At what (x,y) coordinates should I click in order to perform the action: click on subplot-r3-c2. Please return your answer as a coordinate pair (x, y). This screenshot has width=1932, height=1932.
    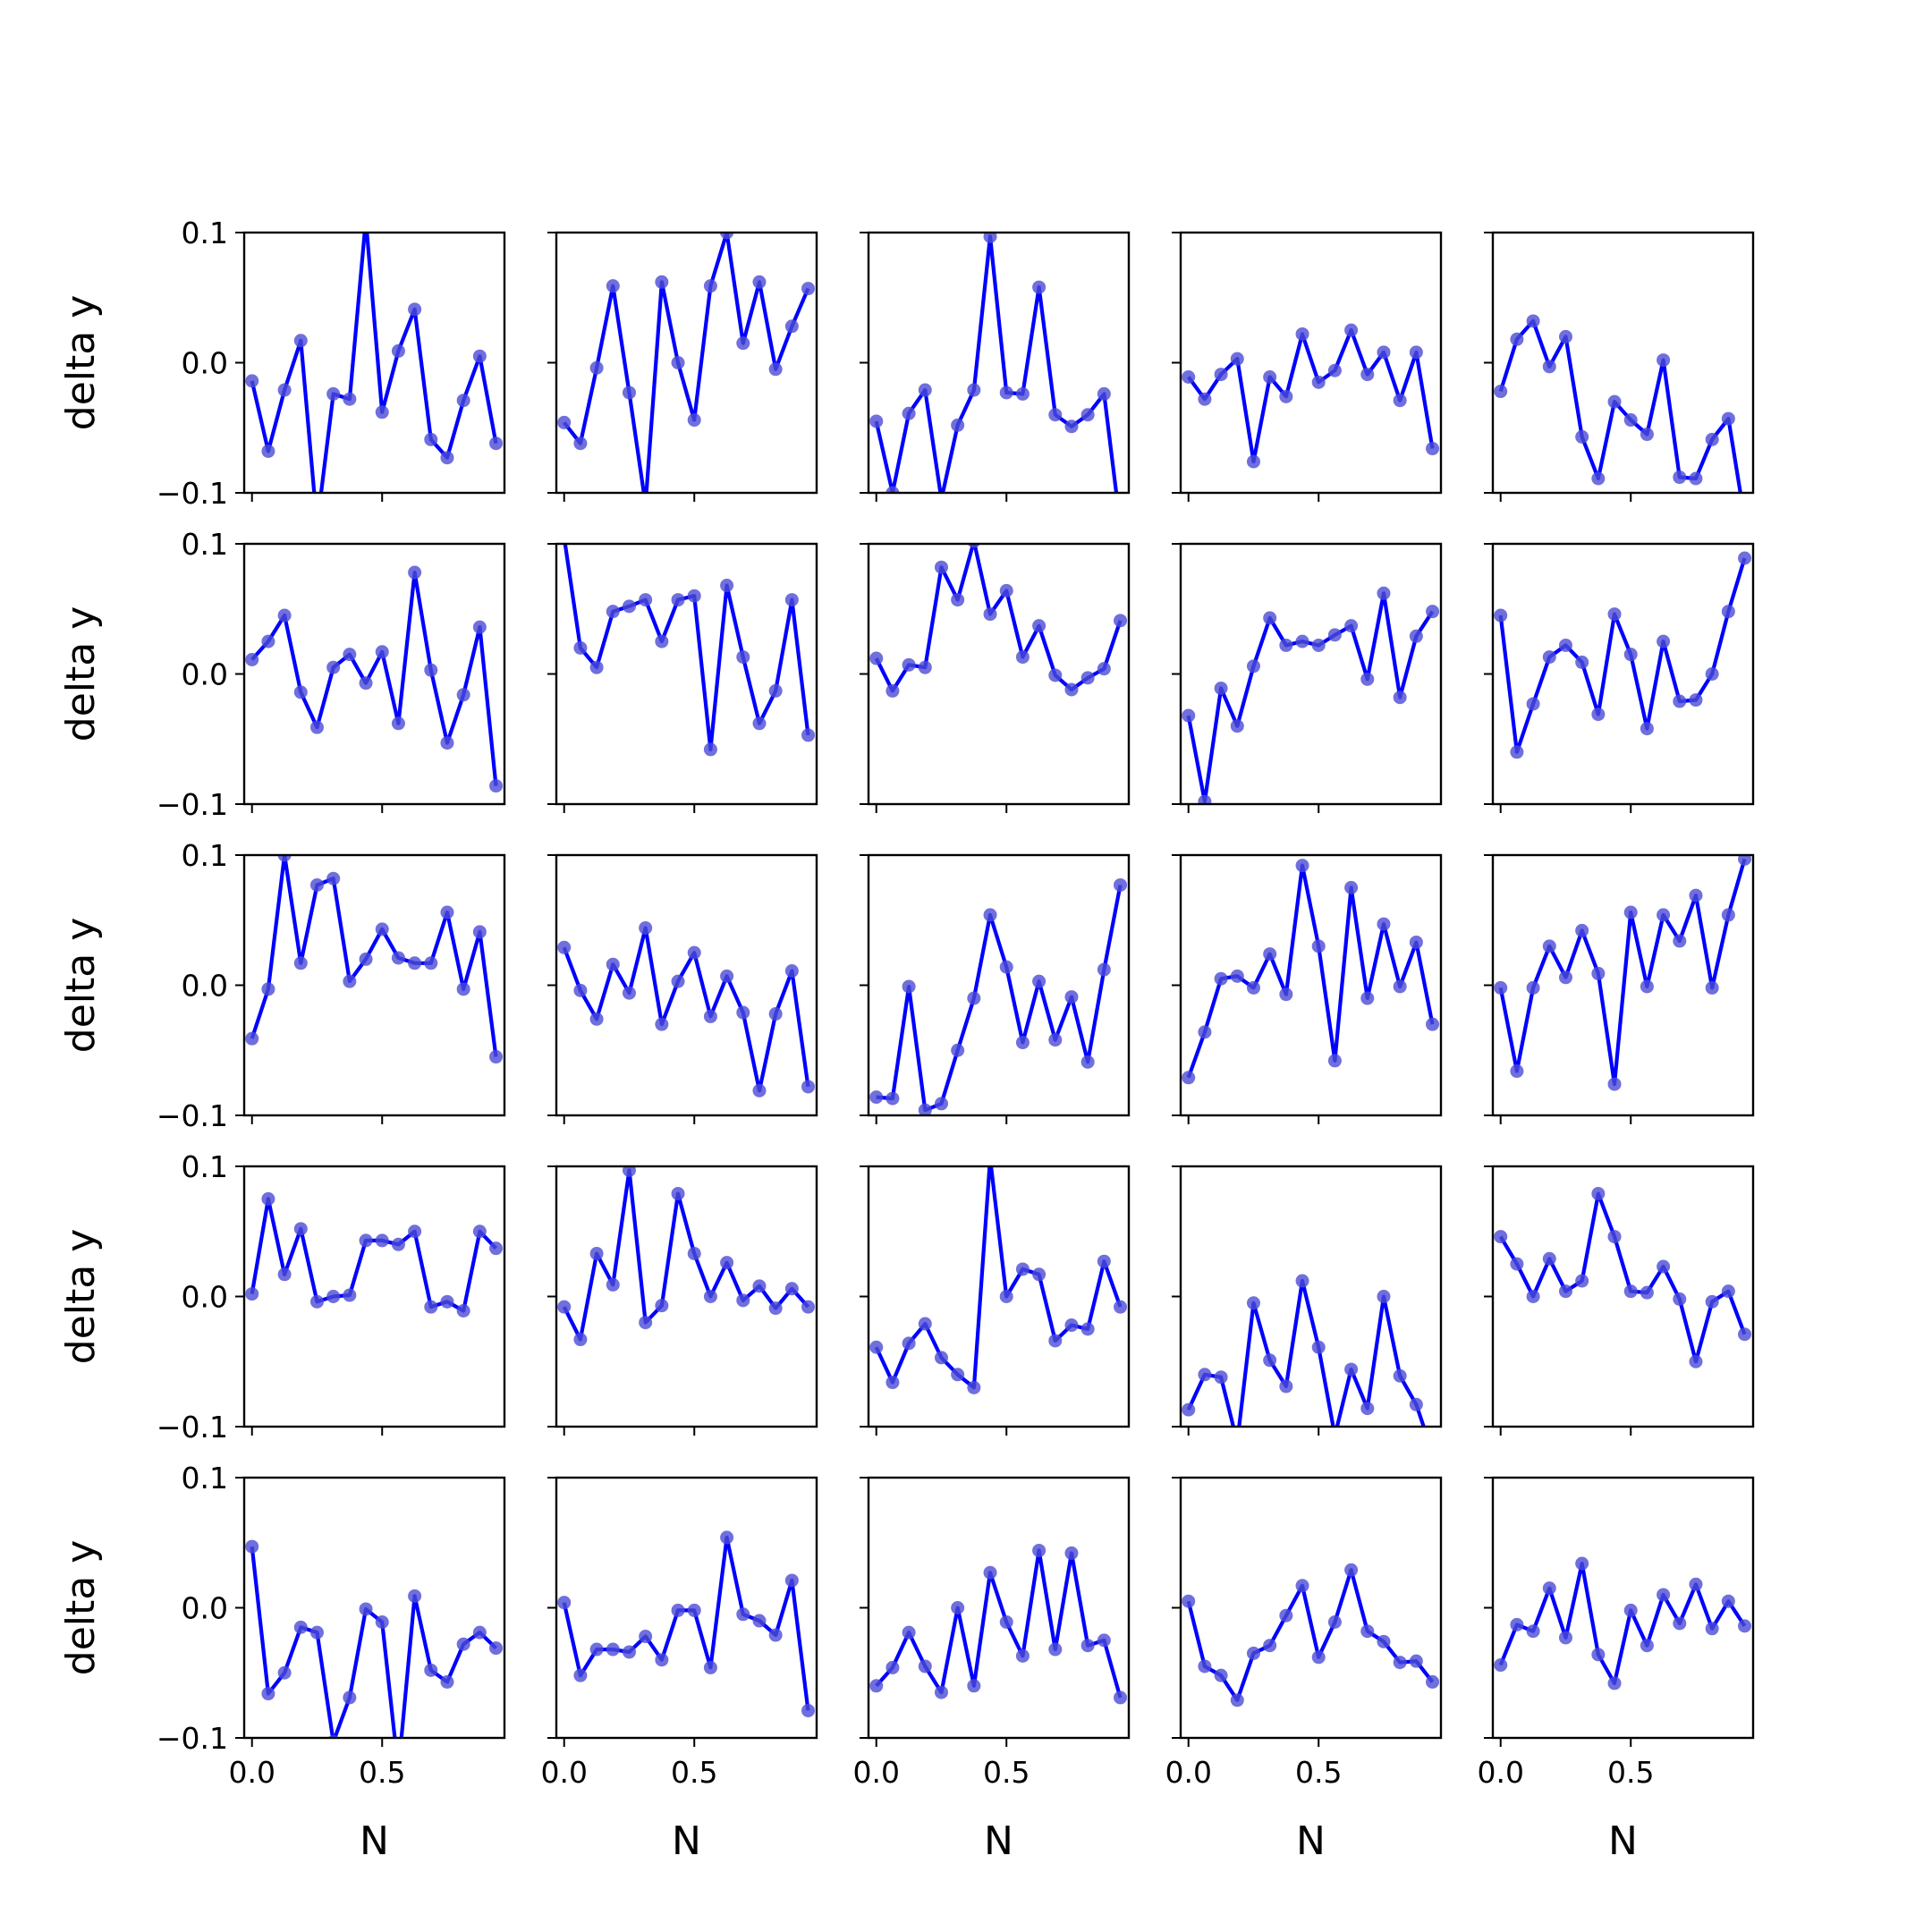
    Looking at the image, I should click on (682, 988).